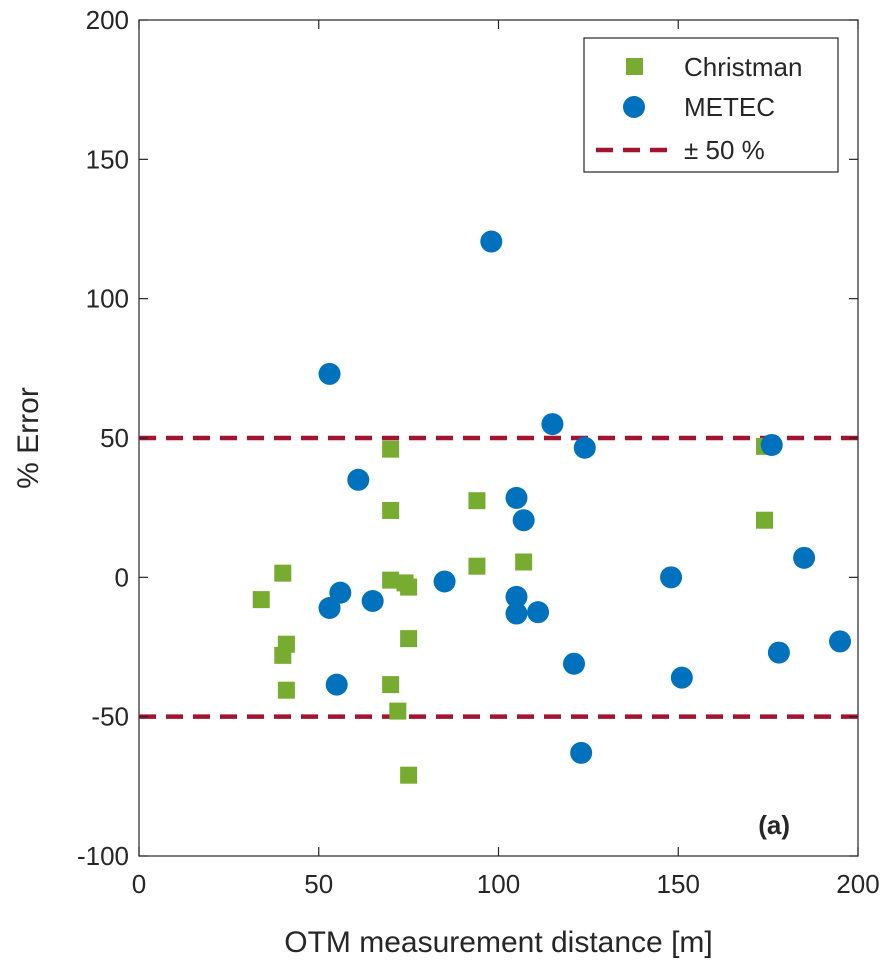  What do you see at coordinates (103, 856) in the screenshot?
I see `y-tick-label: -100` at bounding box center [103, 856].